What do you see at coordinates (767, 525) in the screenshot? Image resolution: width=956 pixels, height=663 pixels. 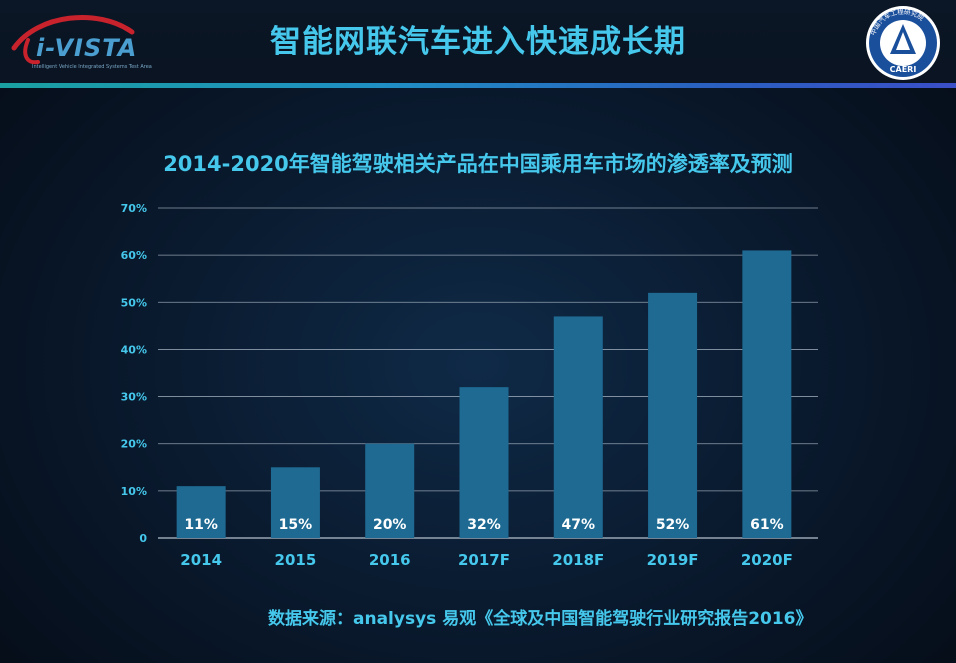 I see `bar-value-label: 61%` at bounding box center [767, 525].